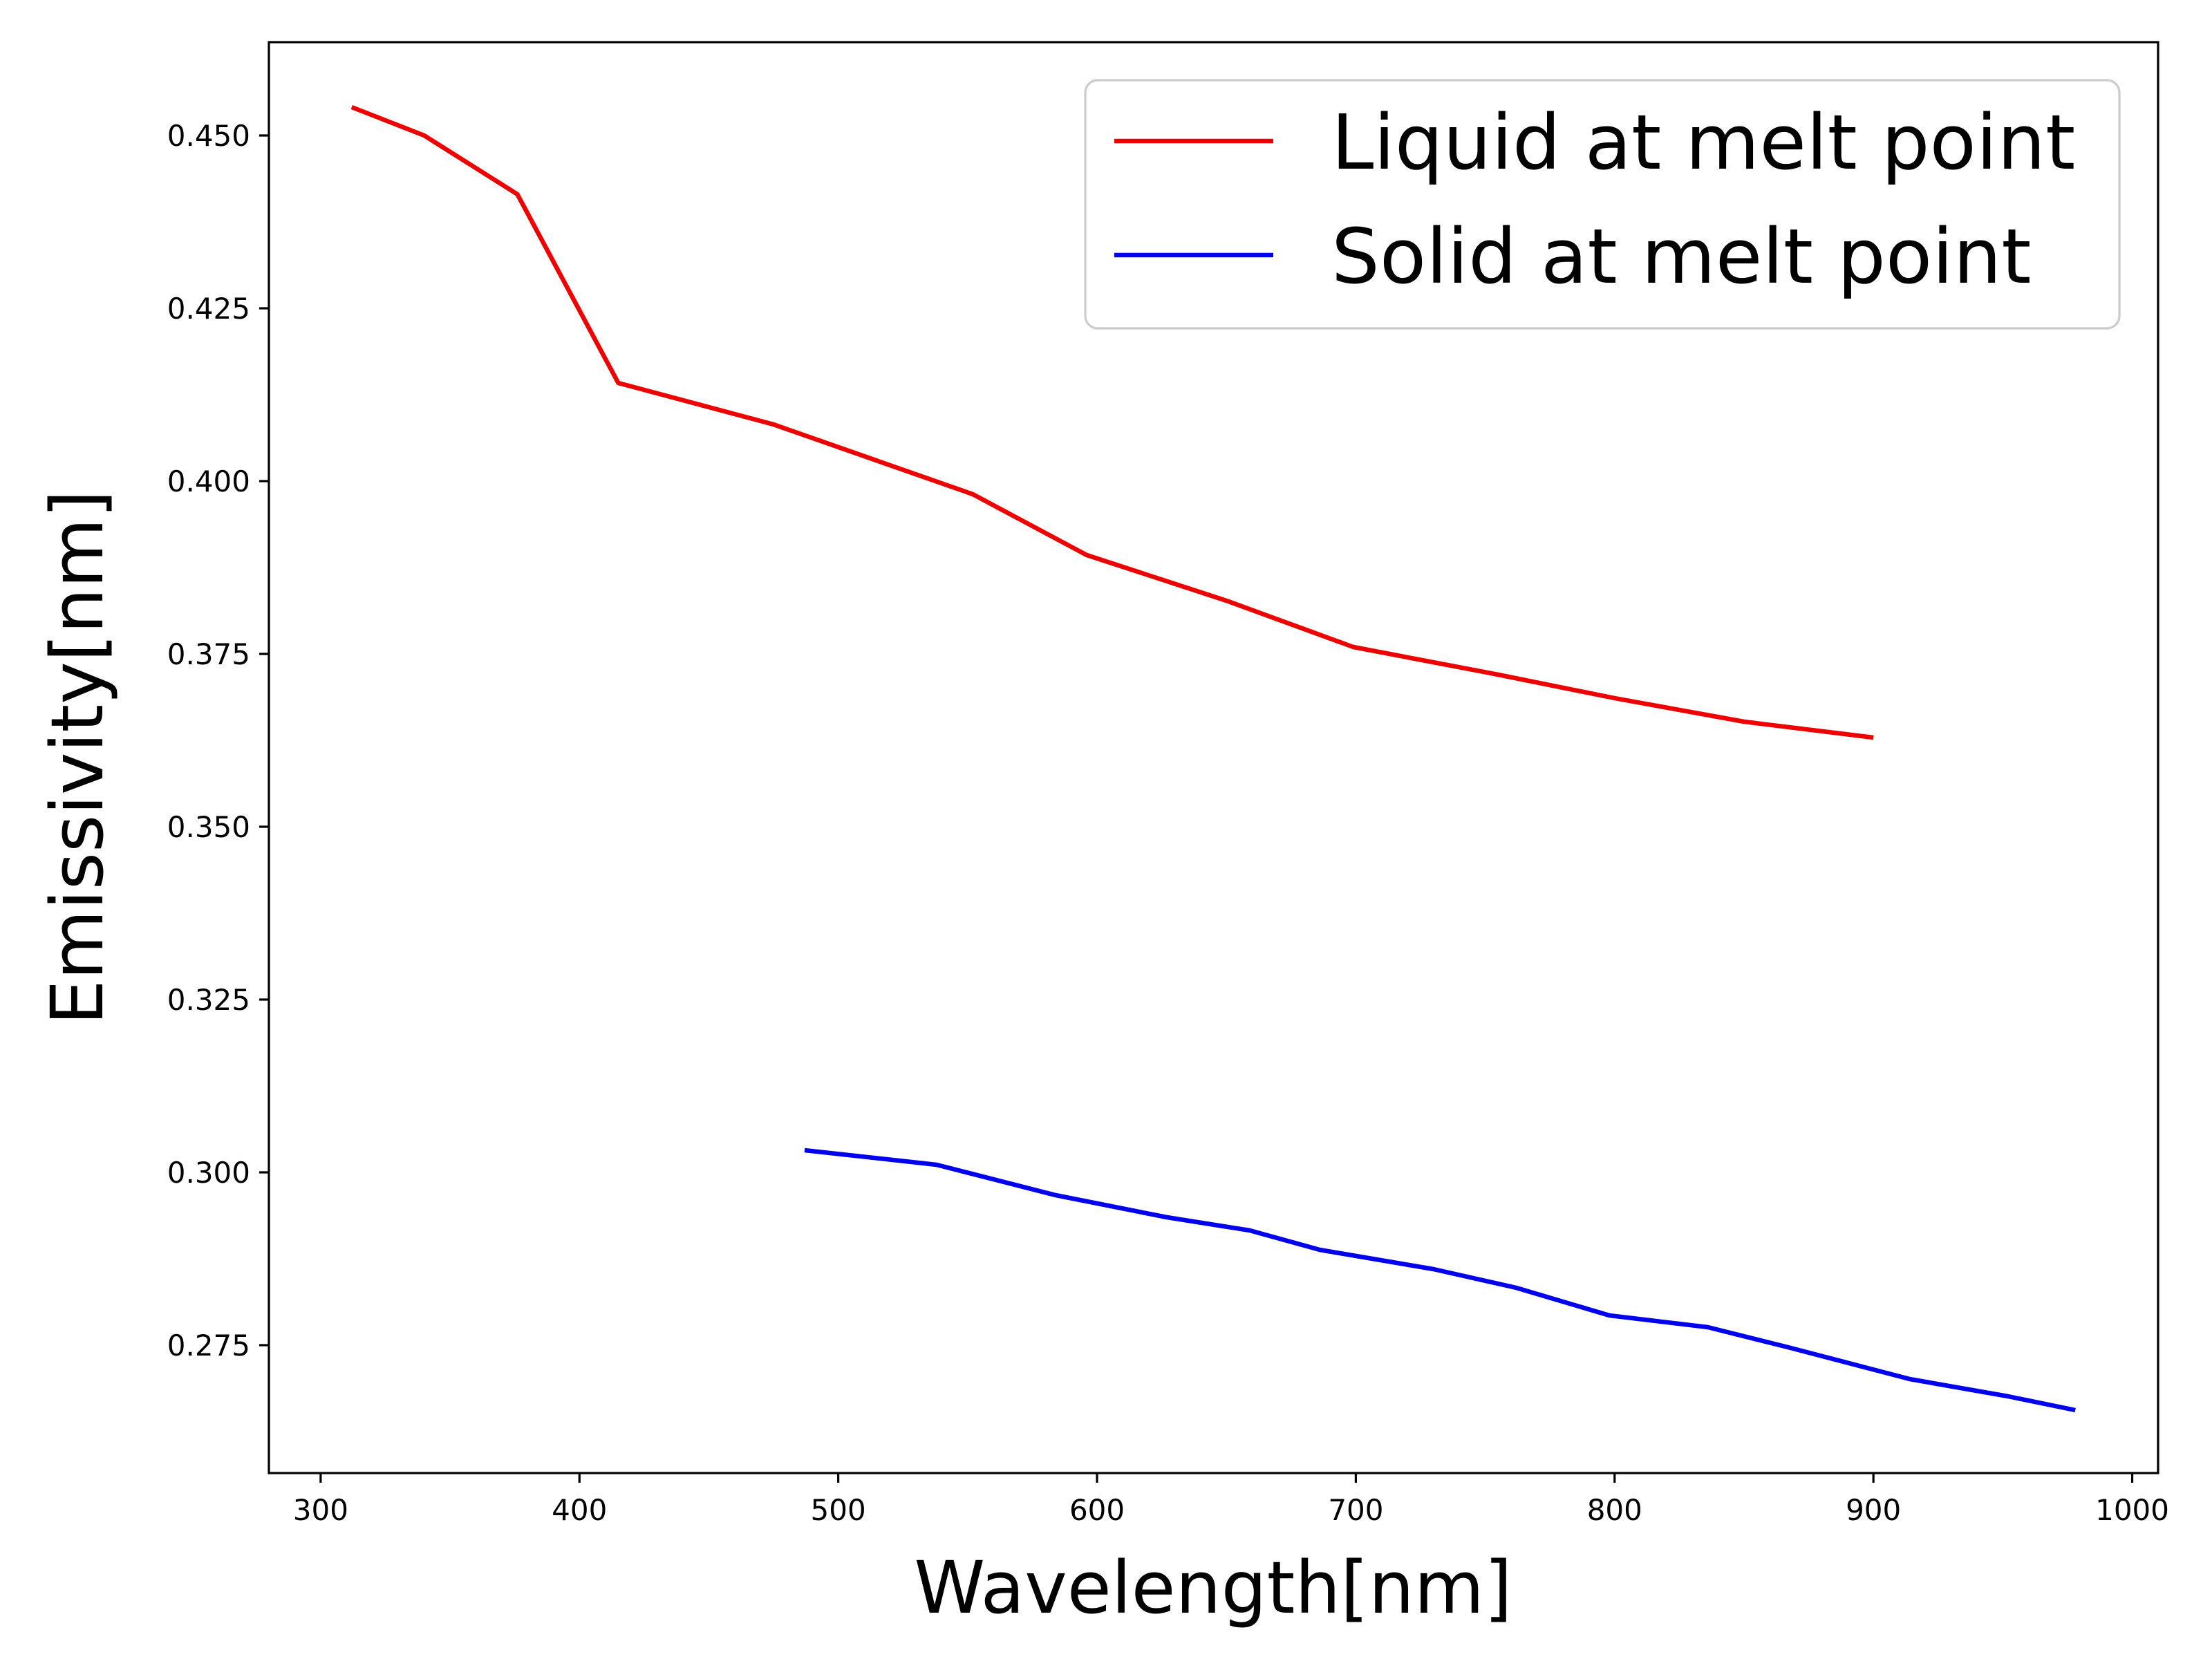 This screenshot has width=2212, height=1659. What do you see at coordinates (1097, 1510) in the screenshot?
I see `x-tick-label: 600` at bounding box center [1097, 1510].